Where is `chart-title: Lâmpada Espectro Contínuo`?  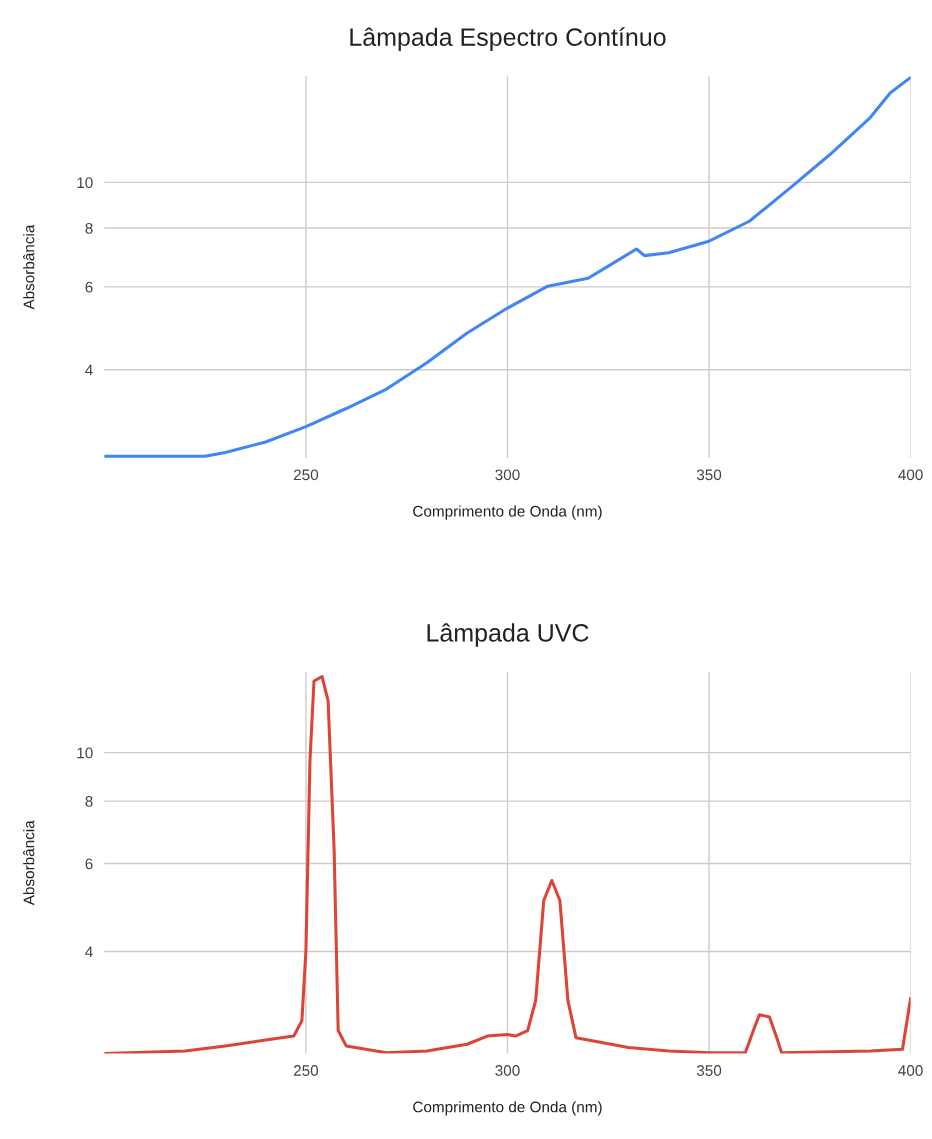 chart-title: Lâmpada Espectro Contínuo is located at coordinates (508, 39).